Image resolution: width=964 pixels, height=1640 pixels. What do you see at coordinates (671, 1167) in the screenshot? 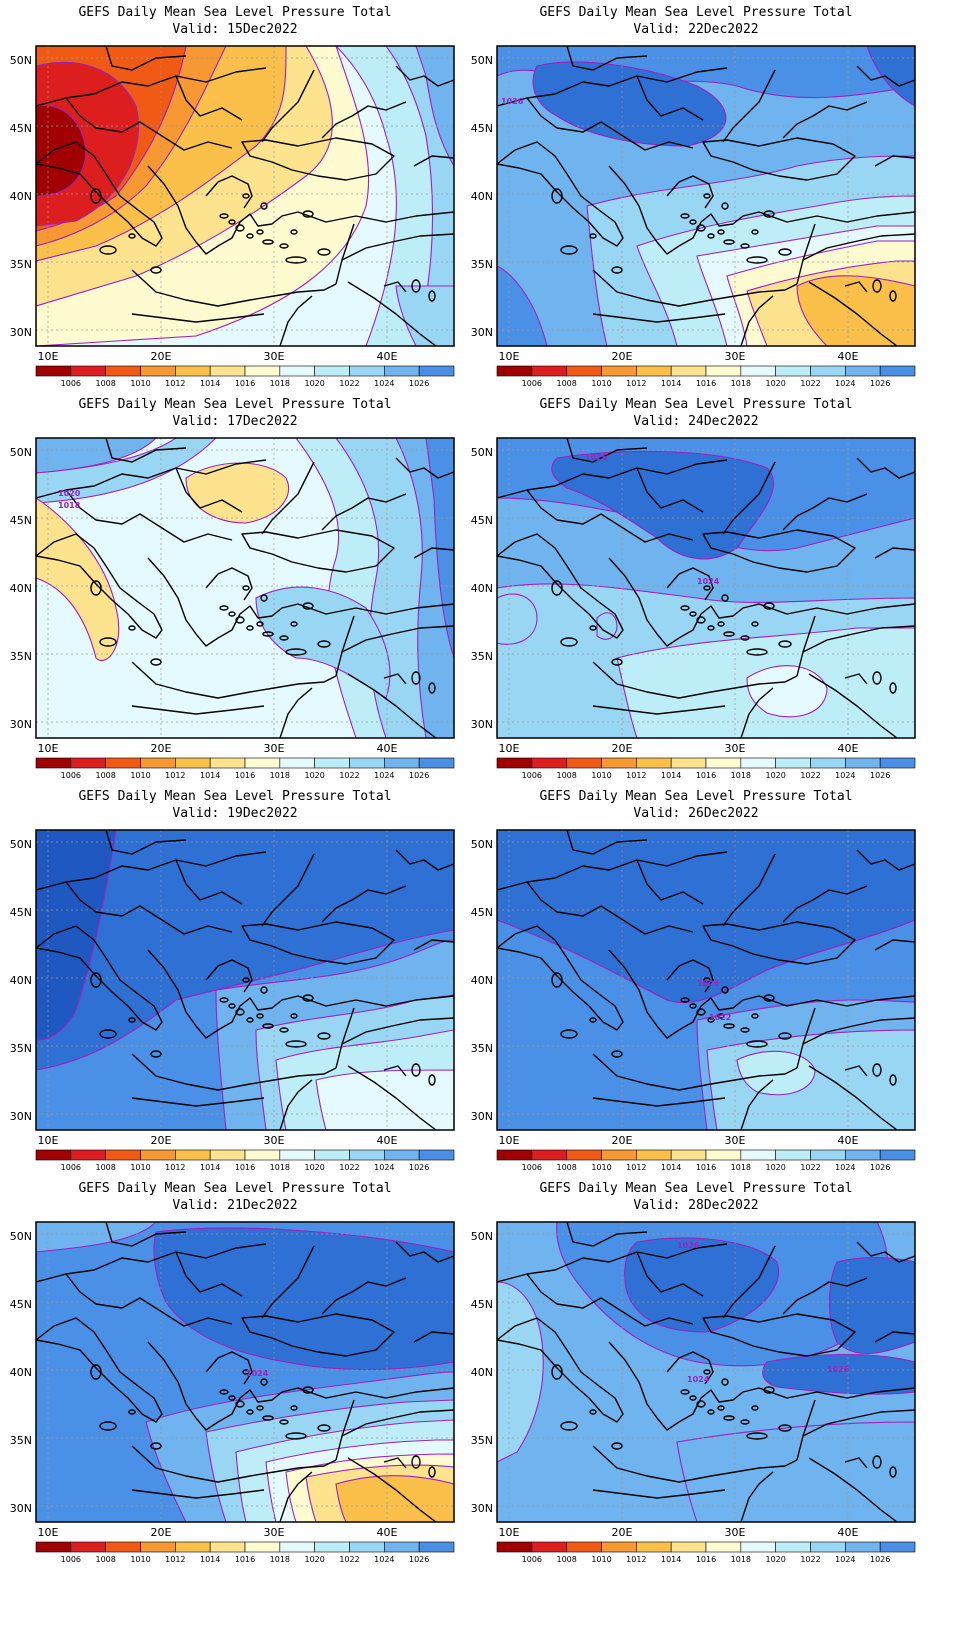
I see `colorbar-label: 1014` at bounding box center [671, 1167].